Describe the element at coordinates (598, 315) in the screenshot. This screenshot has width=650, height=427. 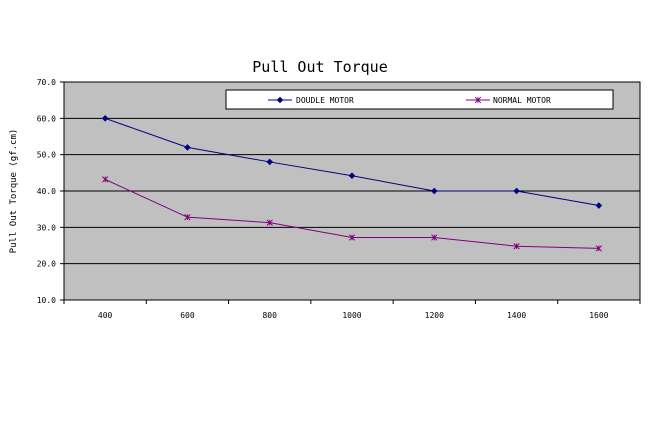
I see `x-tick-label: 1600` at that location.